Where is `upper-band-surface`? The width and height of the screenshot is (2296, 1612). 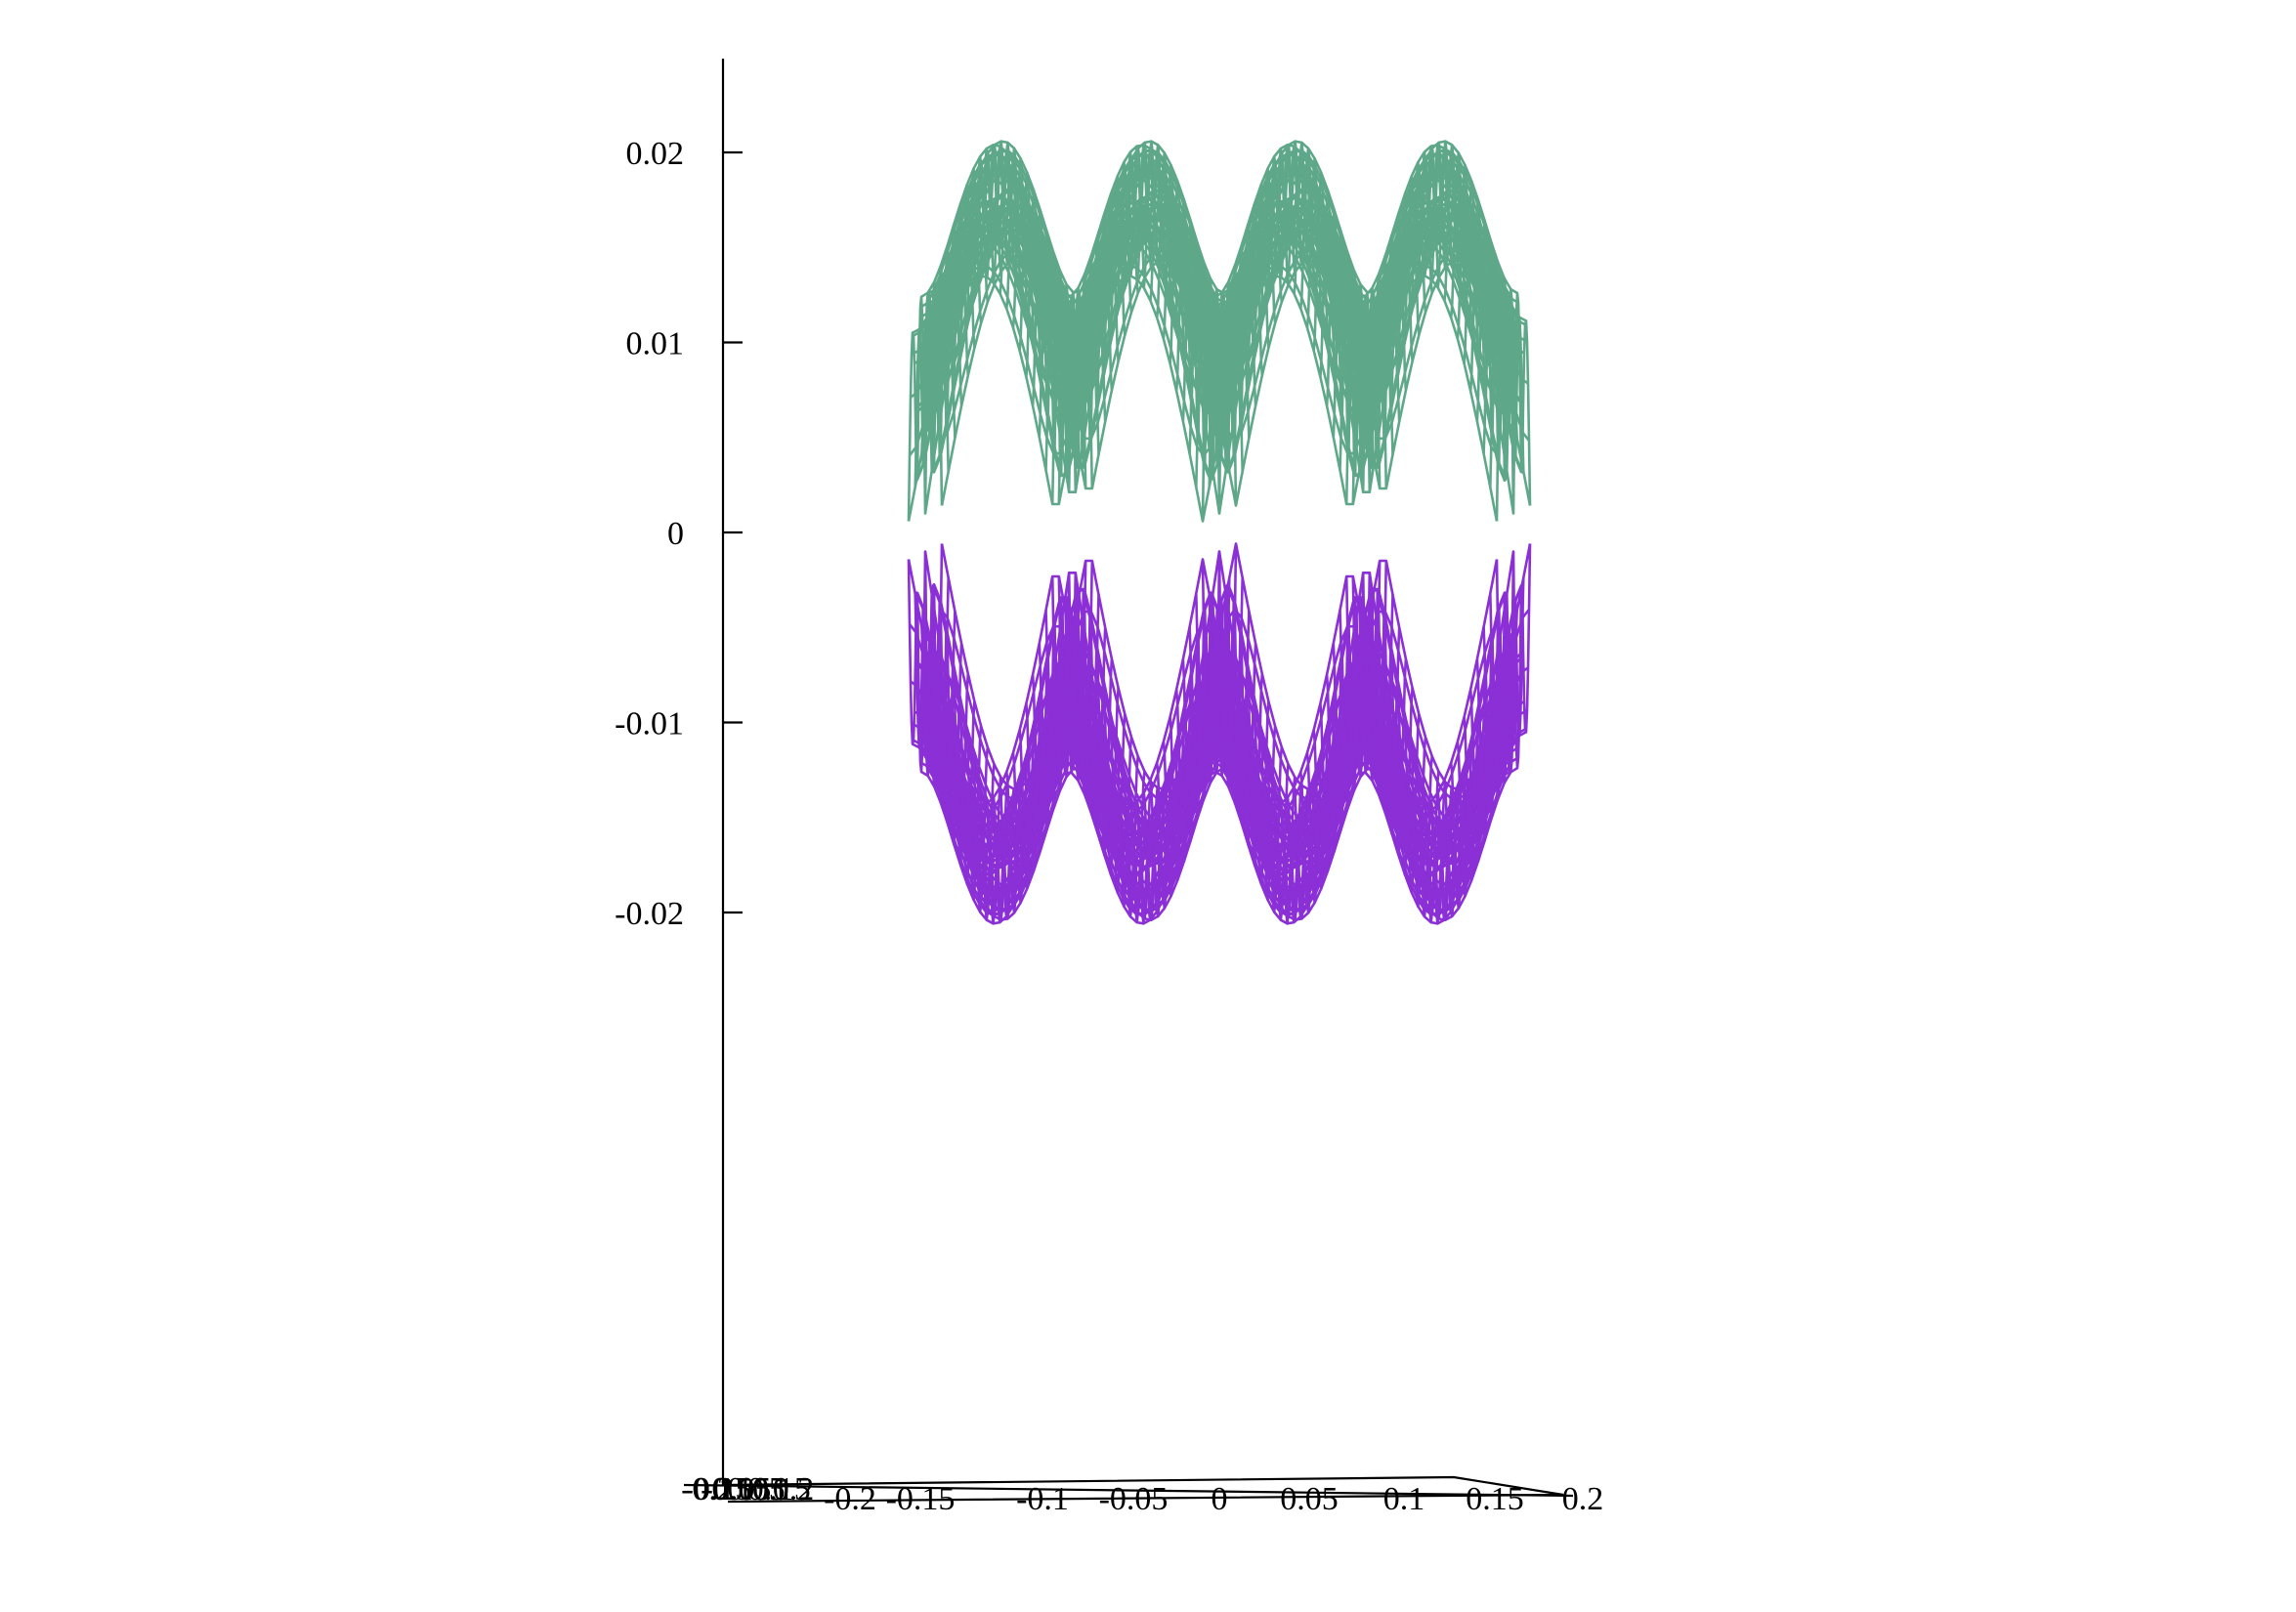 upper-band-surface is located at coordinates (1219, 331).